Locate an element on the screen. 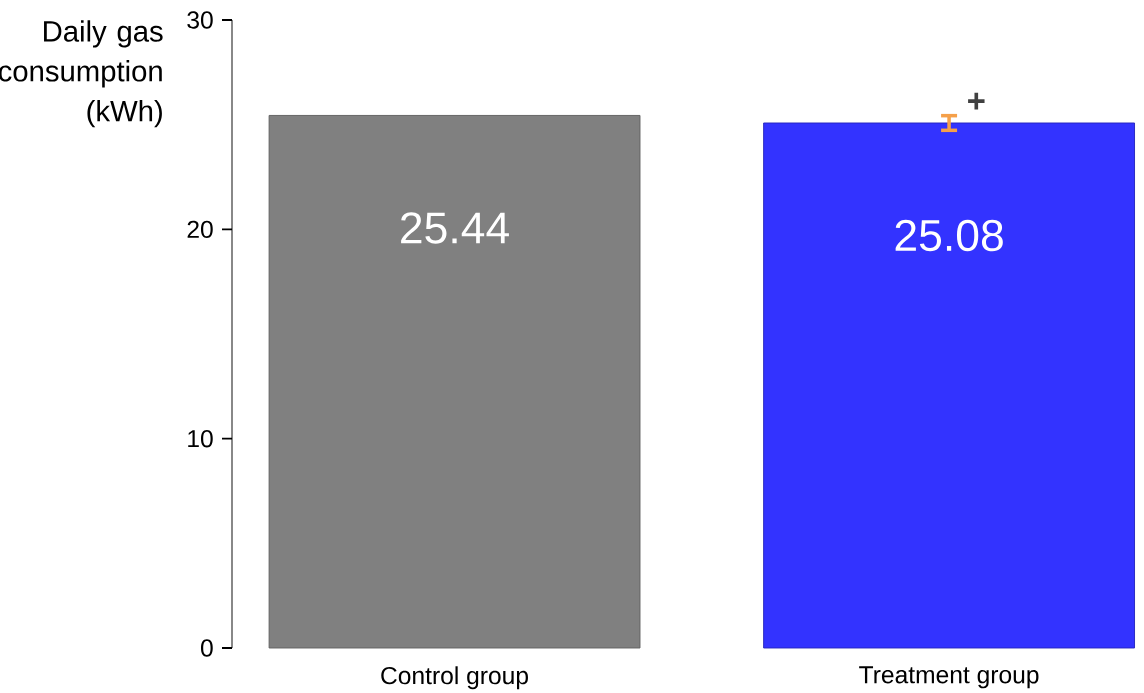 The image size is (1144, 693). x-tick-label: Control group is located at coordinates (454, 678).